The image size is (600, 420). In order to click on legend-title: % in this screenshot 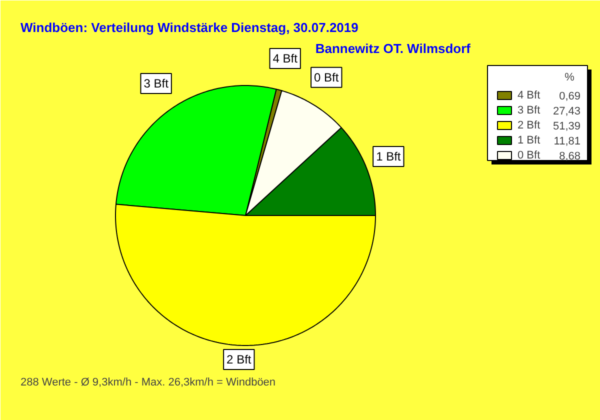, I will do `click(569, 78)`.